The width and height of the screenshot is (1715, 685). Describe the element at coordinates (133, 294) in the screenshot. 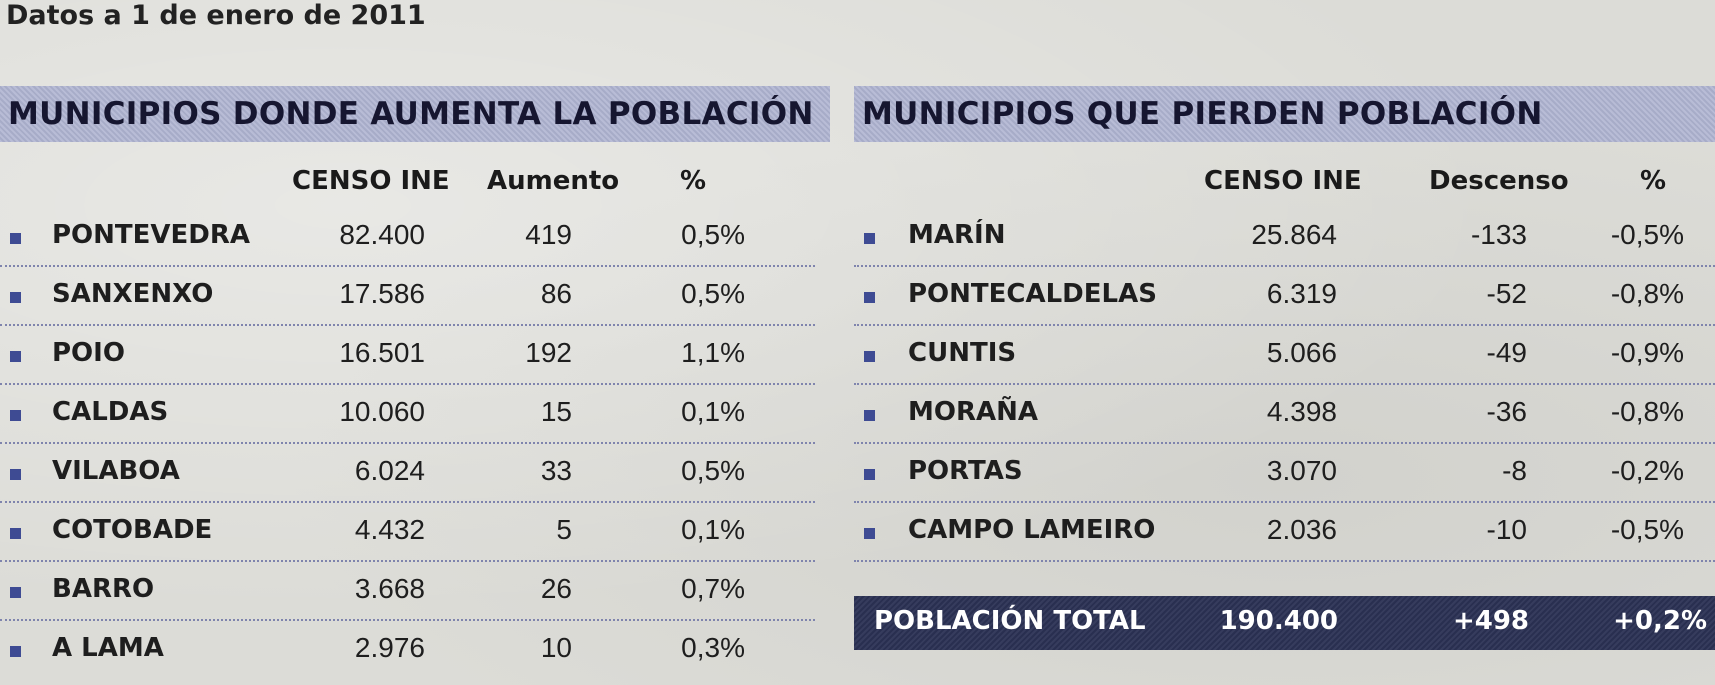

I see `municipality-name: SANXENXO` at that location.